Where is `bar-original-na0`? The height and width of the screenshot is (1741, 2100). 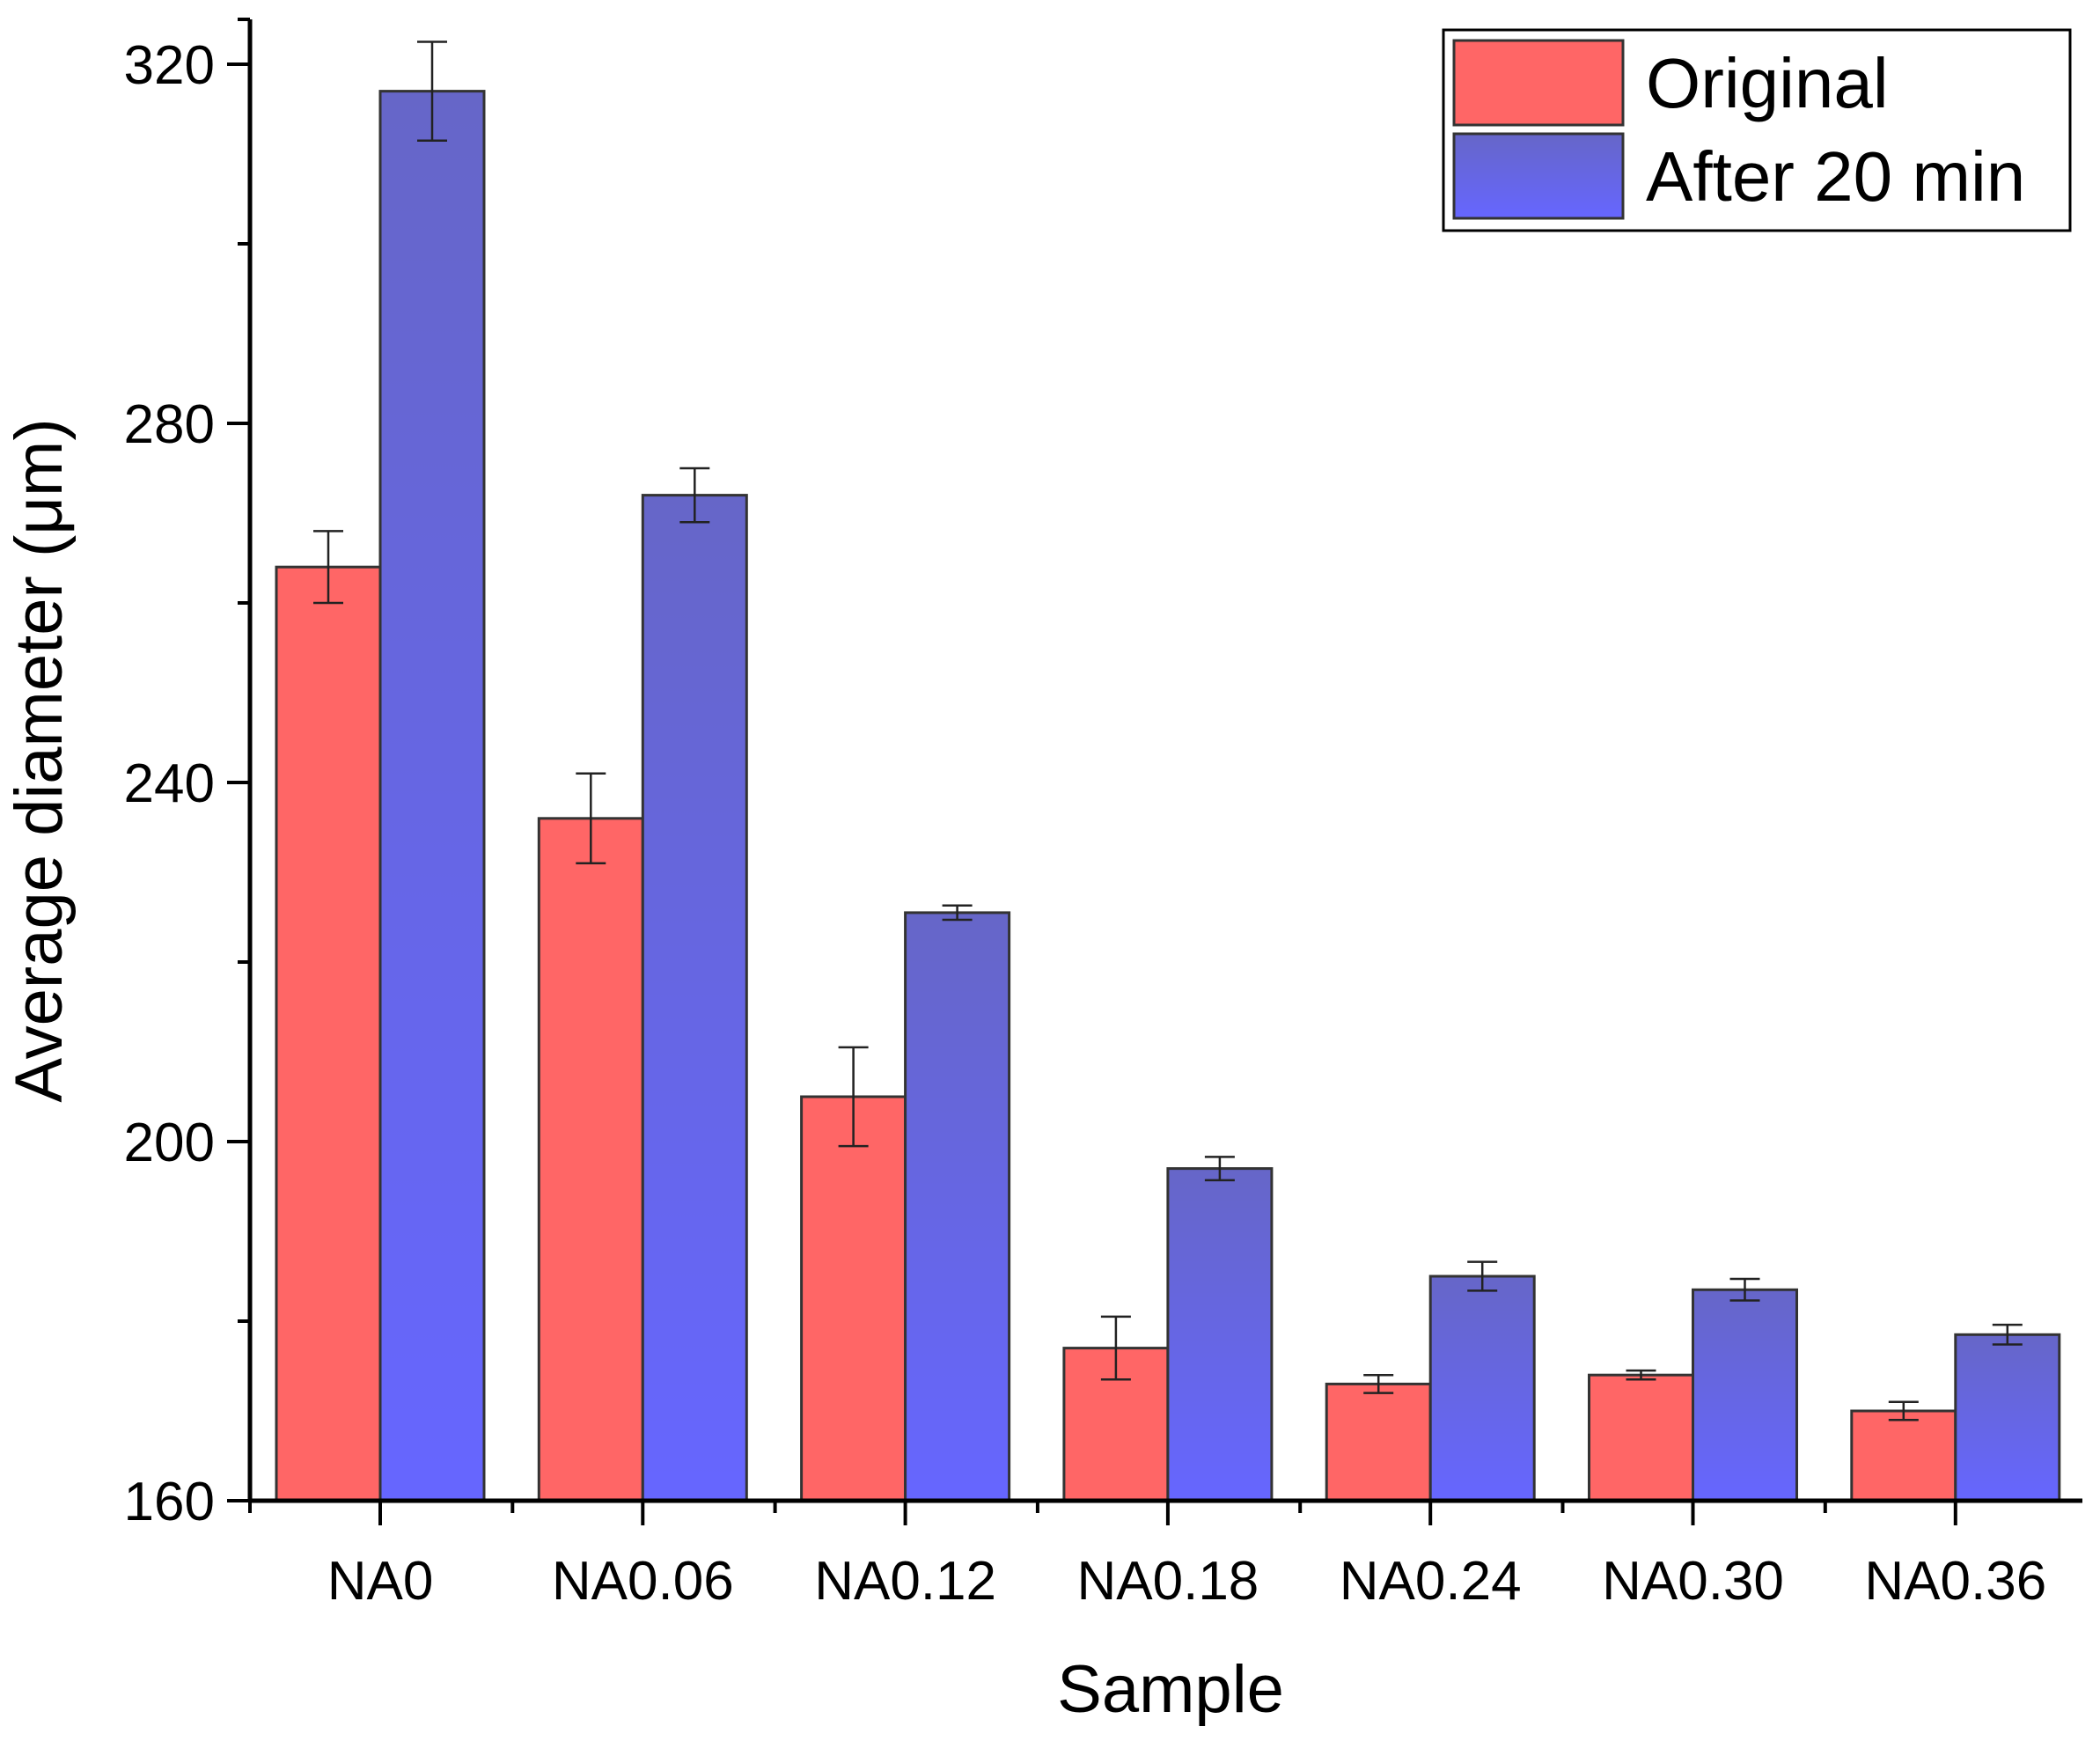 bar-original-na0 is located at coordinates (328, 1033).